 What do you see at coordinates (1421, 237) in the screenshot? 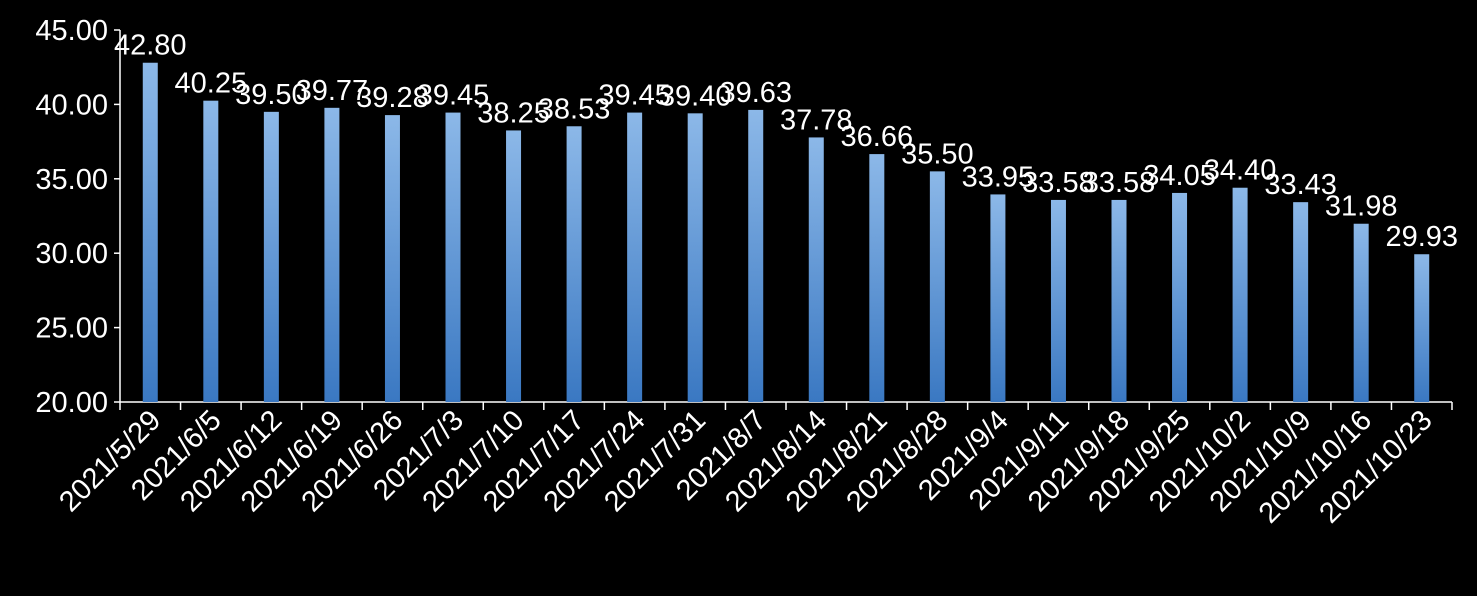
I see `data-label: 29.93` at bounding box center [1421, 237].